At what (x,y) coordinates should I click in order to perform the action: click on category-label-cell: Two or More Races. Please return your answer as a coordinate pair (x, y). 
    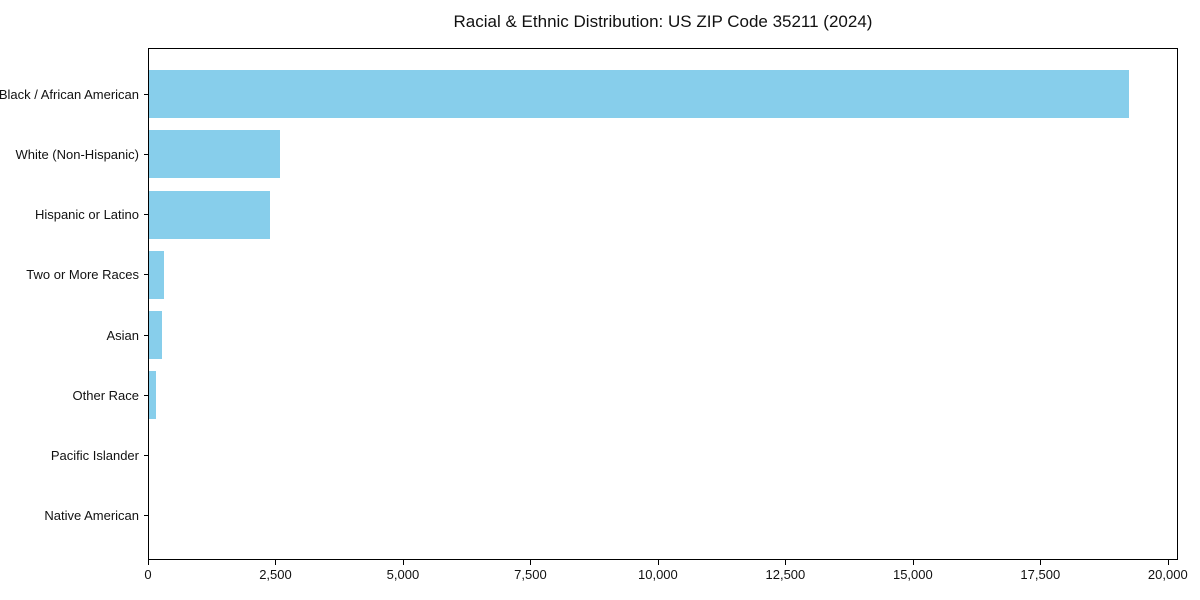
    Looking at the image, I should click on (74, 274).